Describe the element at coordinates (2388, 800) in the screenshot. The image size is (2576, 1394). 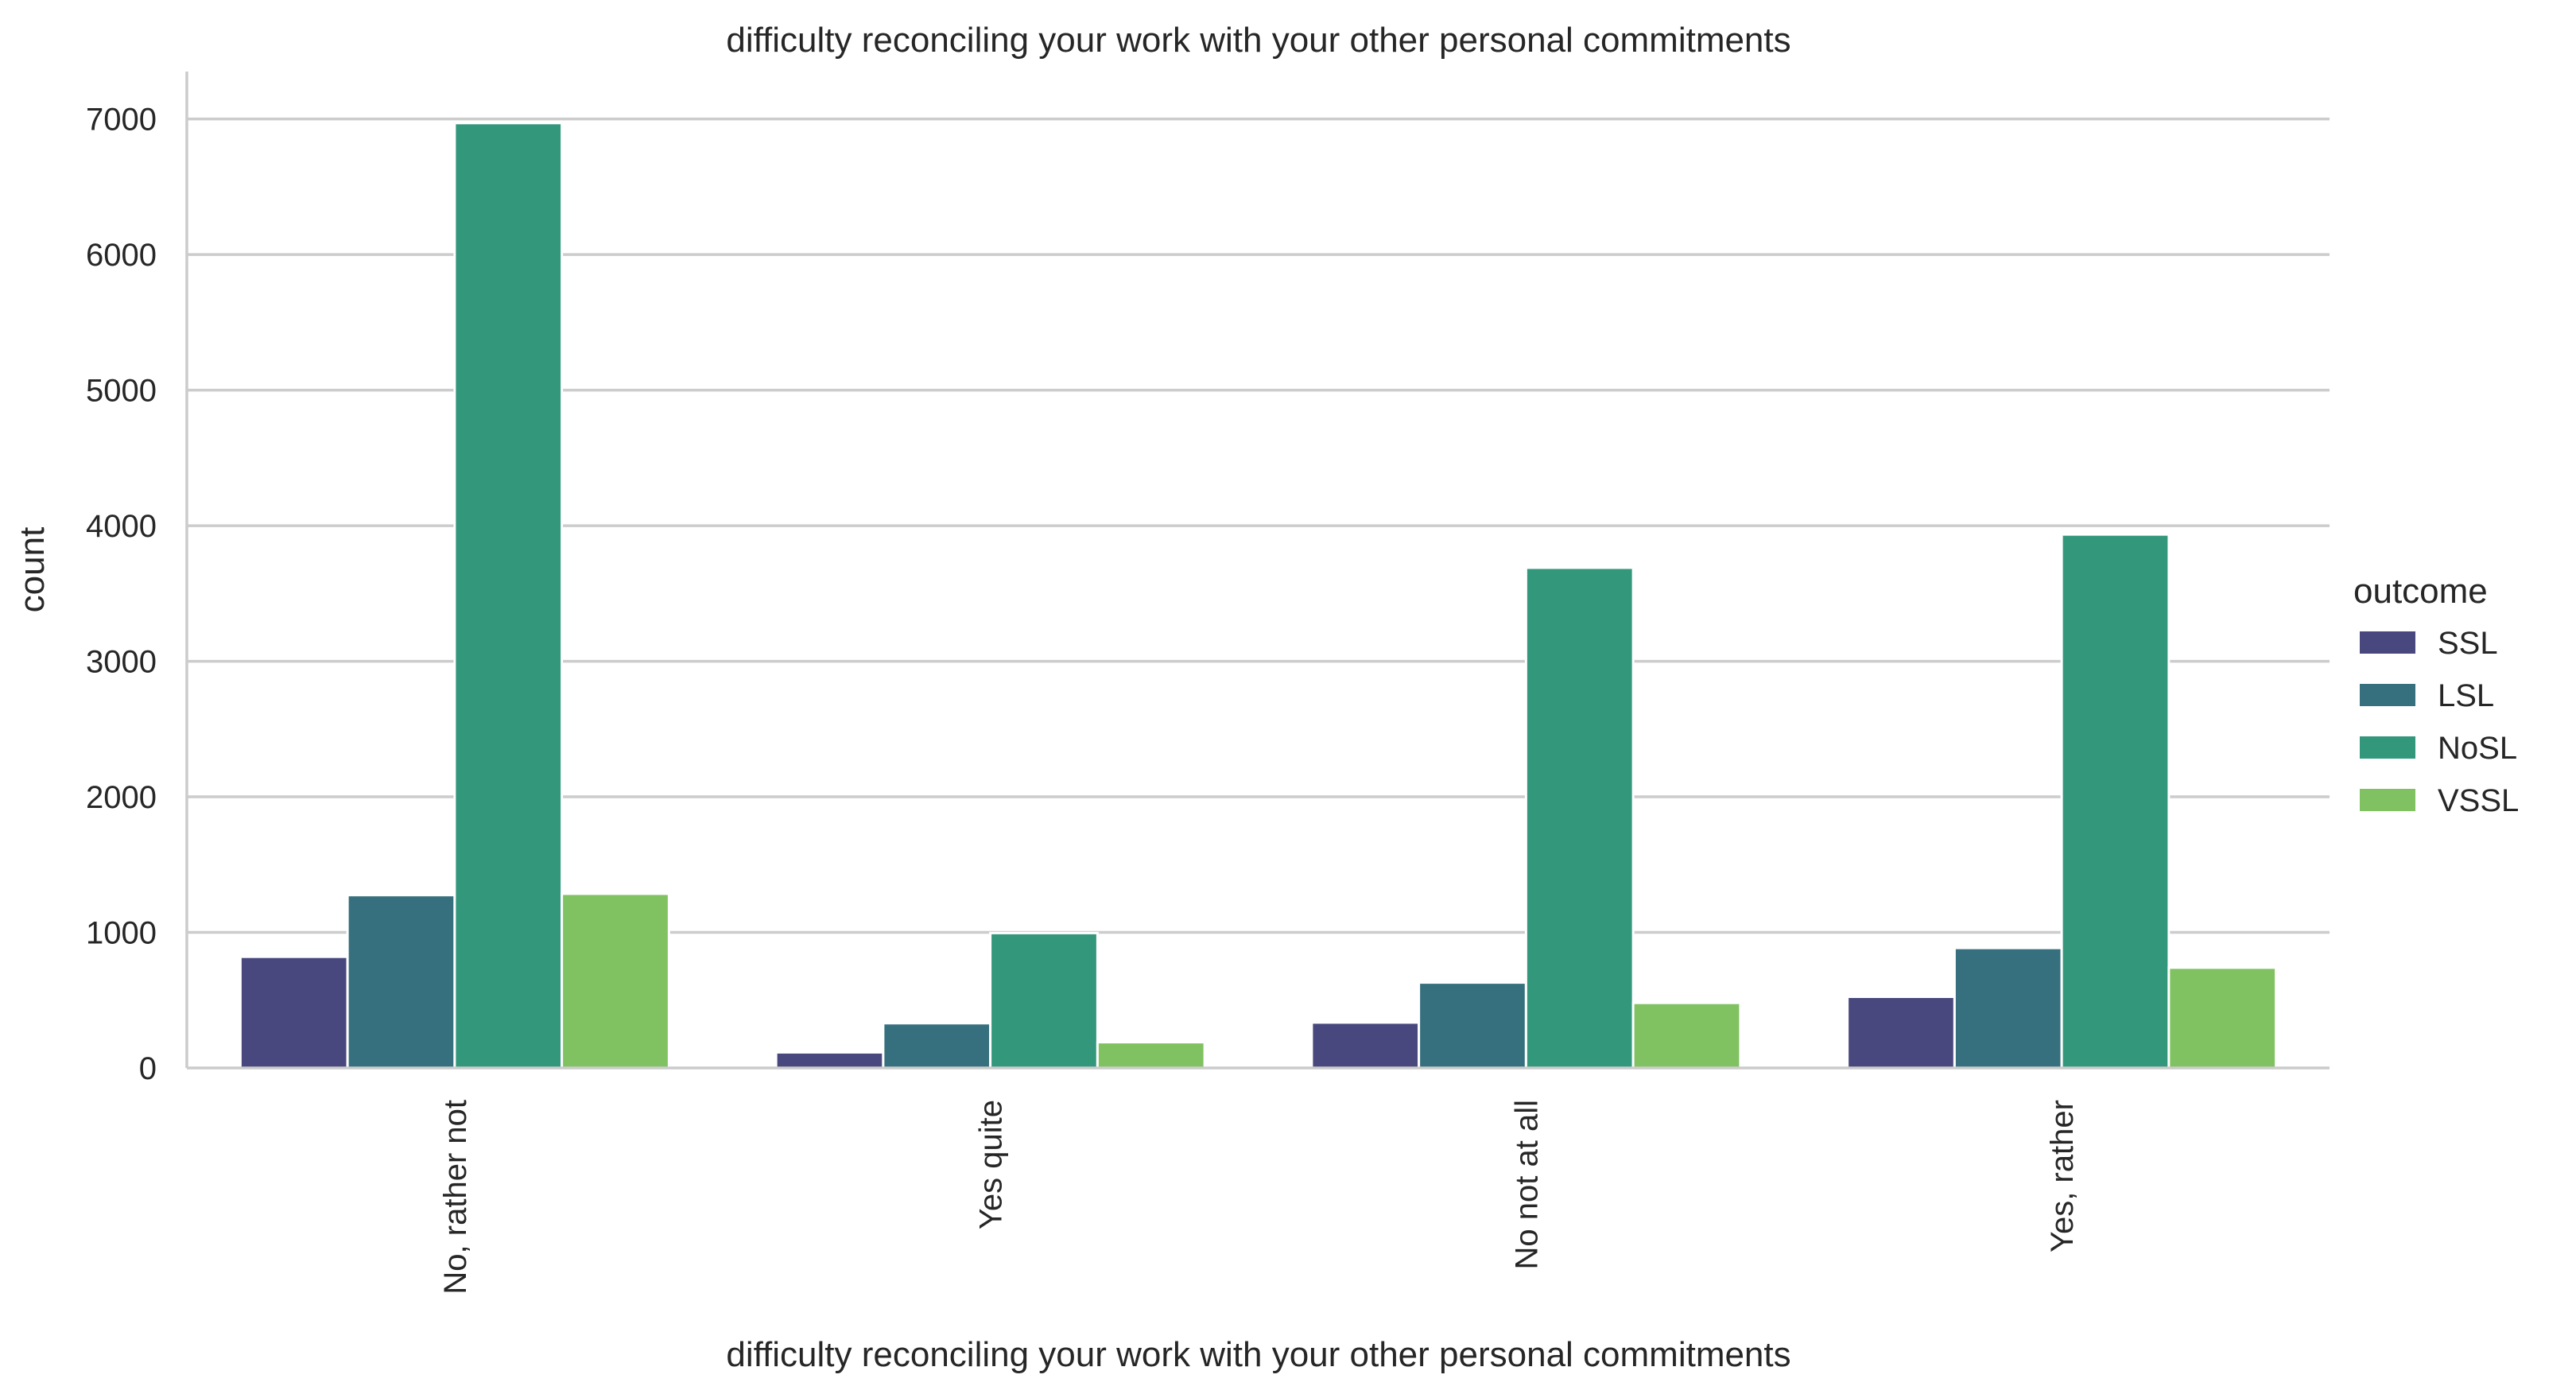
I see `legend-swatch-vssl` at that location.